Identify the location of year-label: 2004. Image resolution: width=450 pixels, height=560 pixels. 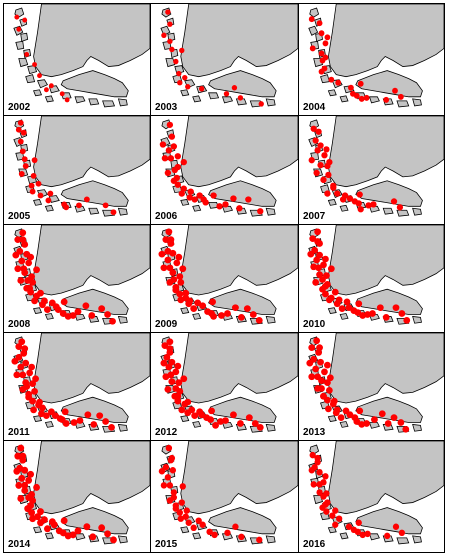
(314, 107).